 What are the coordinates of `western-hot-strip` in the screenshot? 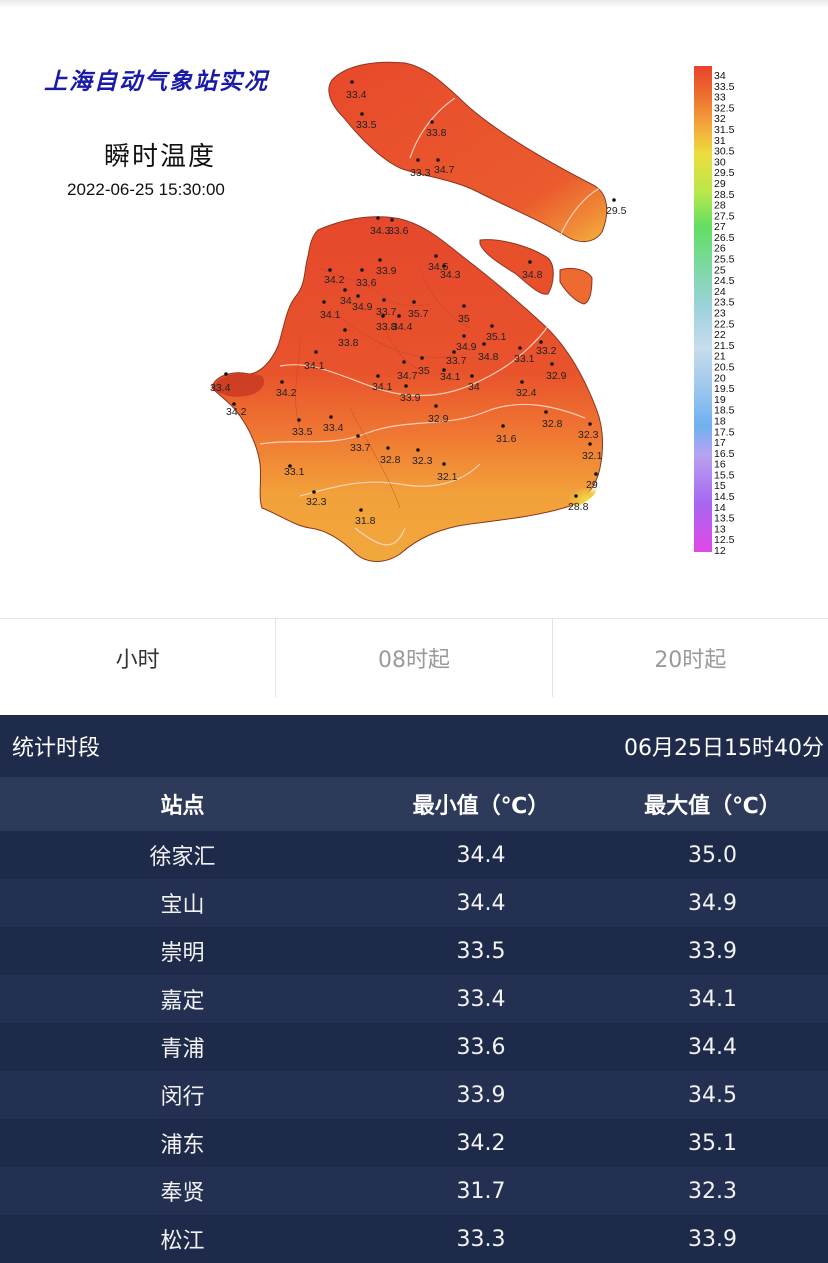 It's located at (238, 385).